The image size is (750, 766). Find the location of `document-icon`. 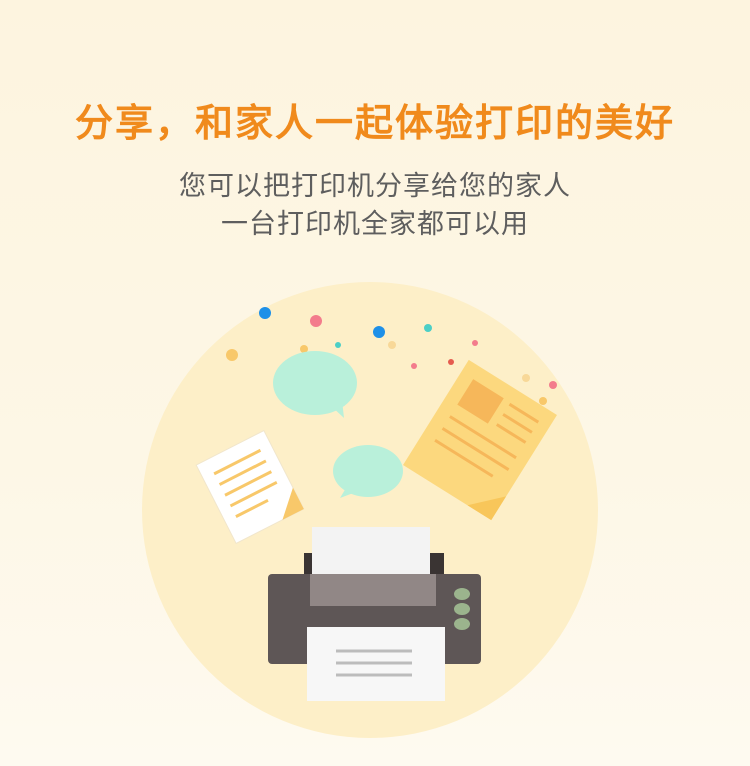

document-icon is located at coordinates (250, 487).